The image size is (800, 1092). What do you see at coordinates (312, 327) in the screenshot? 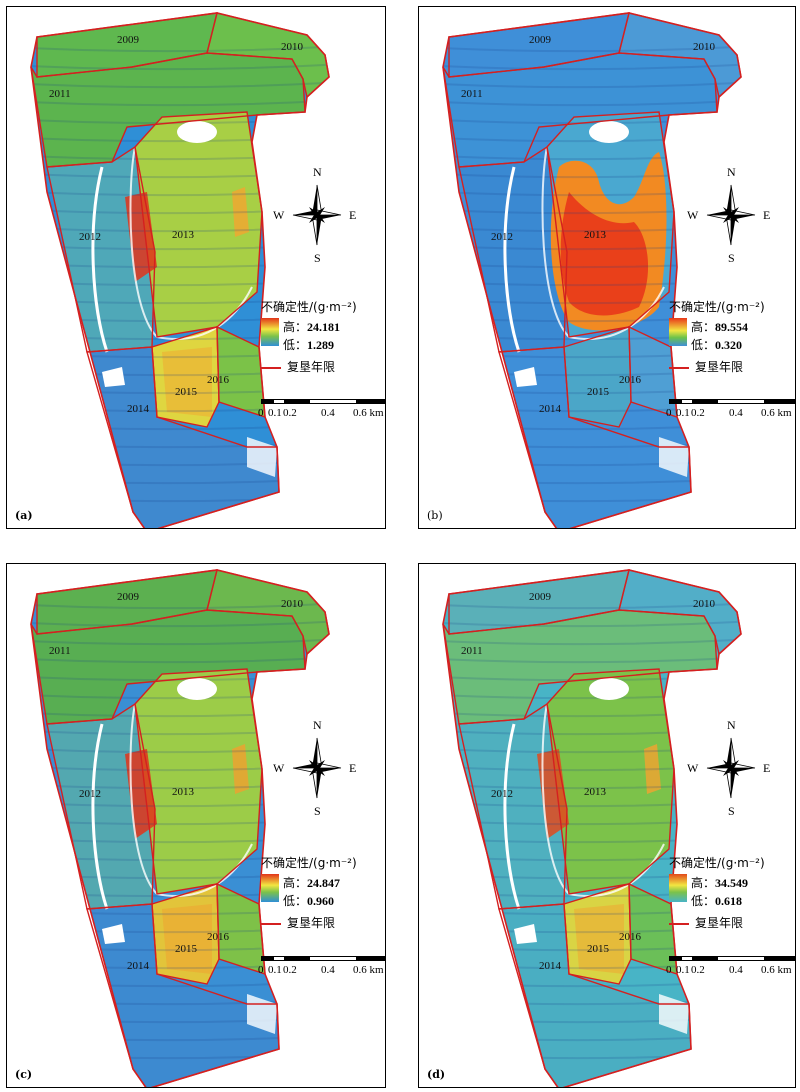
I see `legend-high: 高：24.181` at bounding box center [312, 327].